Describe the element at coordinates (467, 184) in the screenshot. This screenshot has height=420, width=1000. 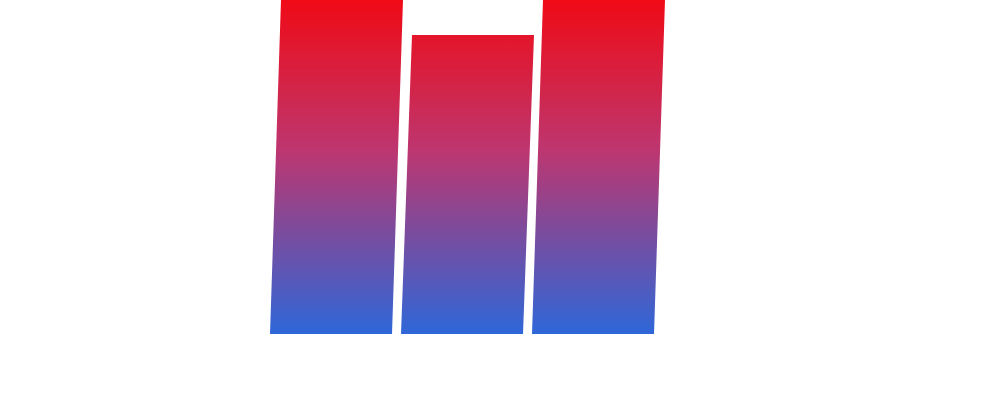
I see `logo-bar-middle` at that location.